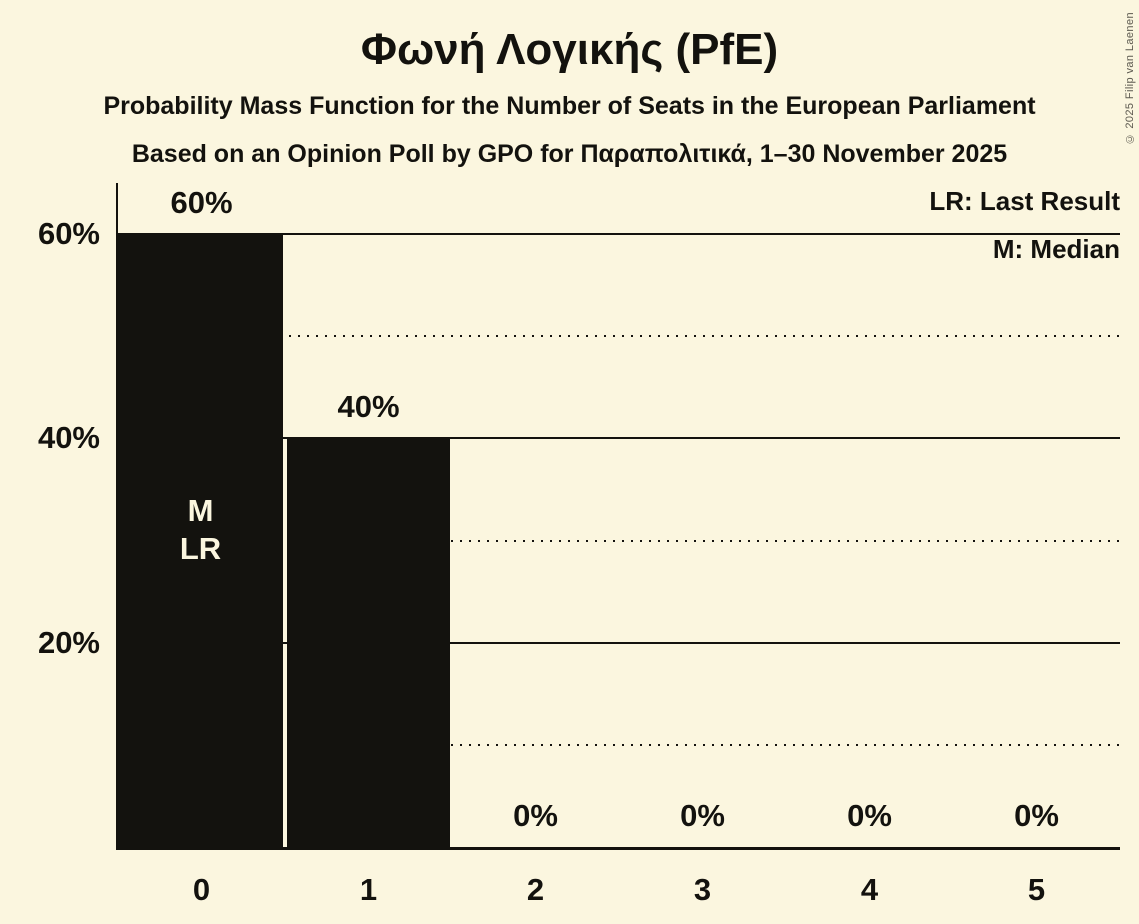 The height and width of the screenshot is (924, 1139). I want to click on copyright-notice: © 2025 Filip van Laenen, so click(1130, 78).